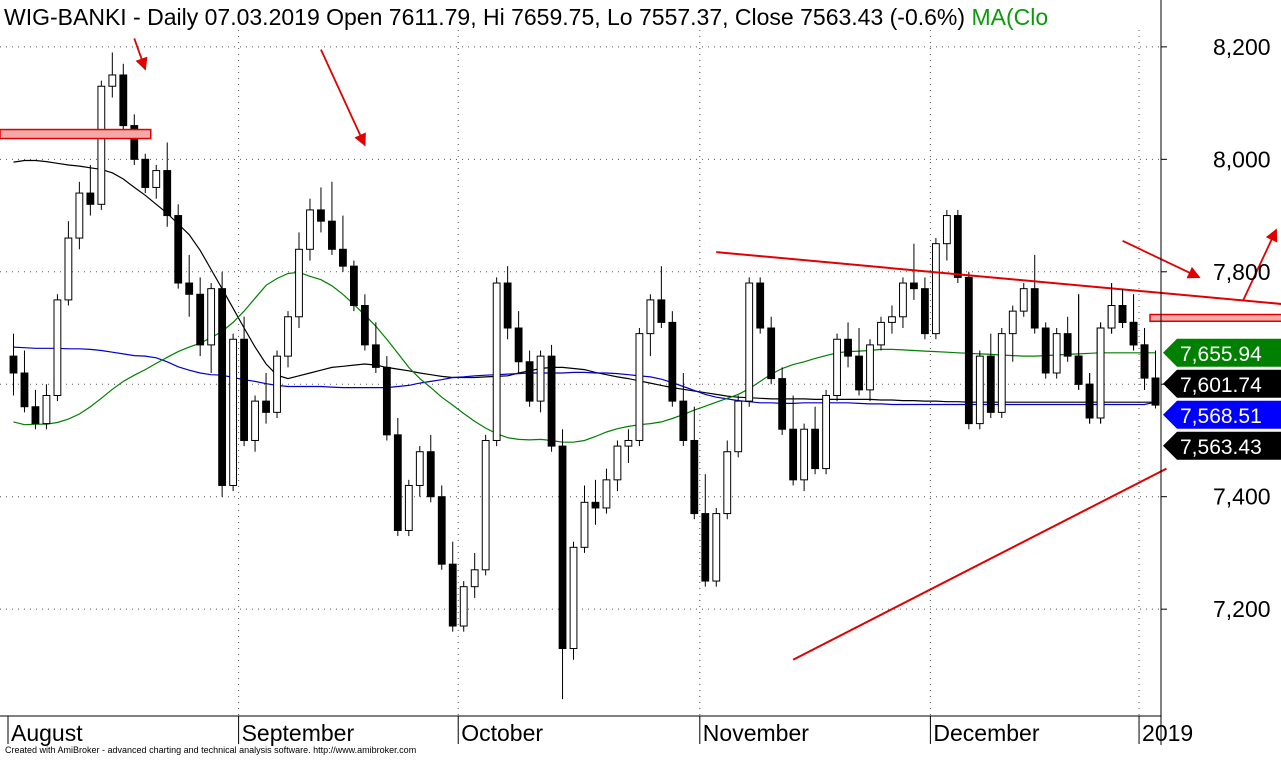 The width and height of the screenshot is (1281, 763). I want to click on ma-line, so click(584, 376).